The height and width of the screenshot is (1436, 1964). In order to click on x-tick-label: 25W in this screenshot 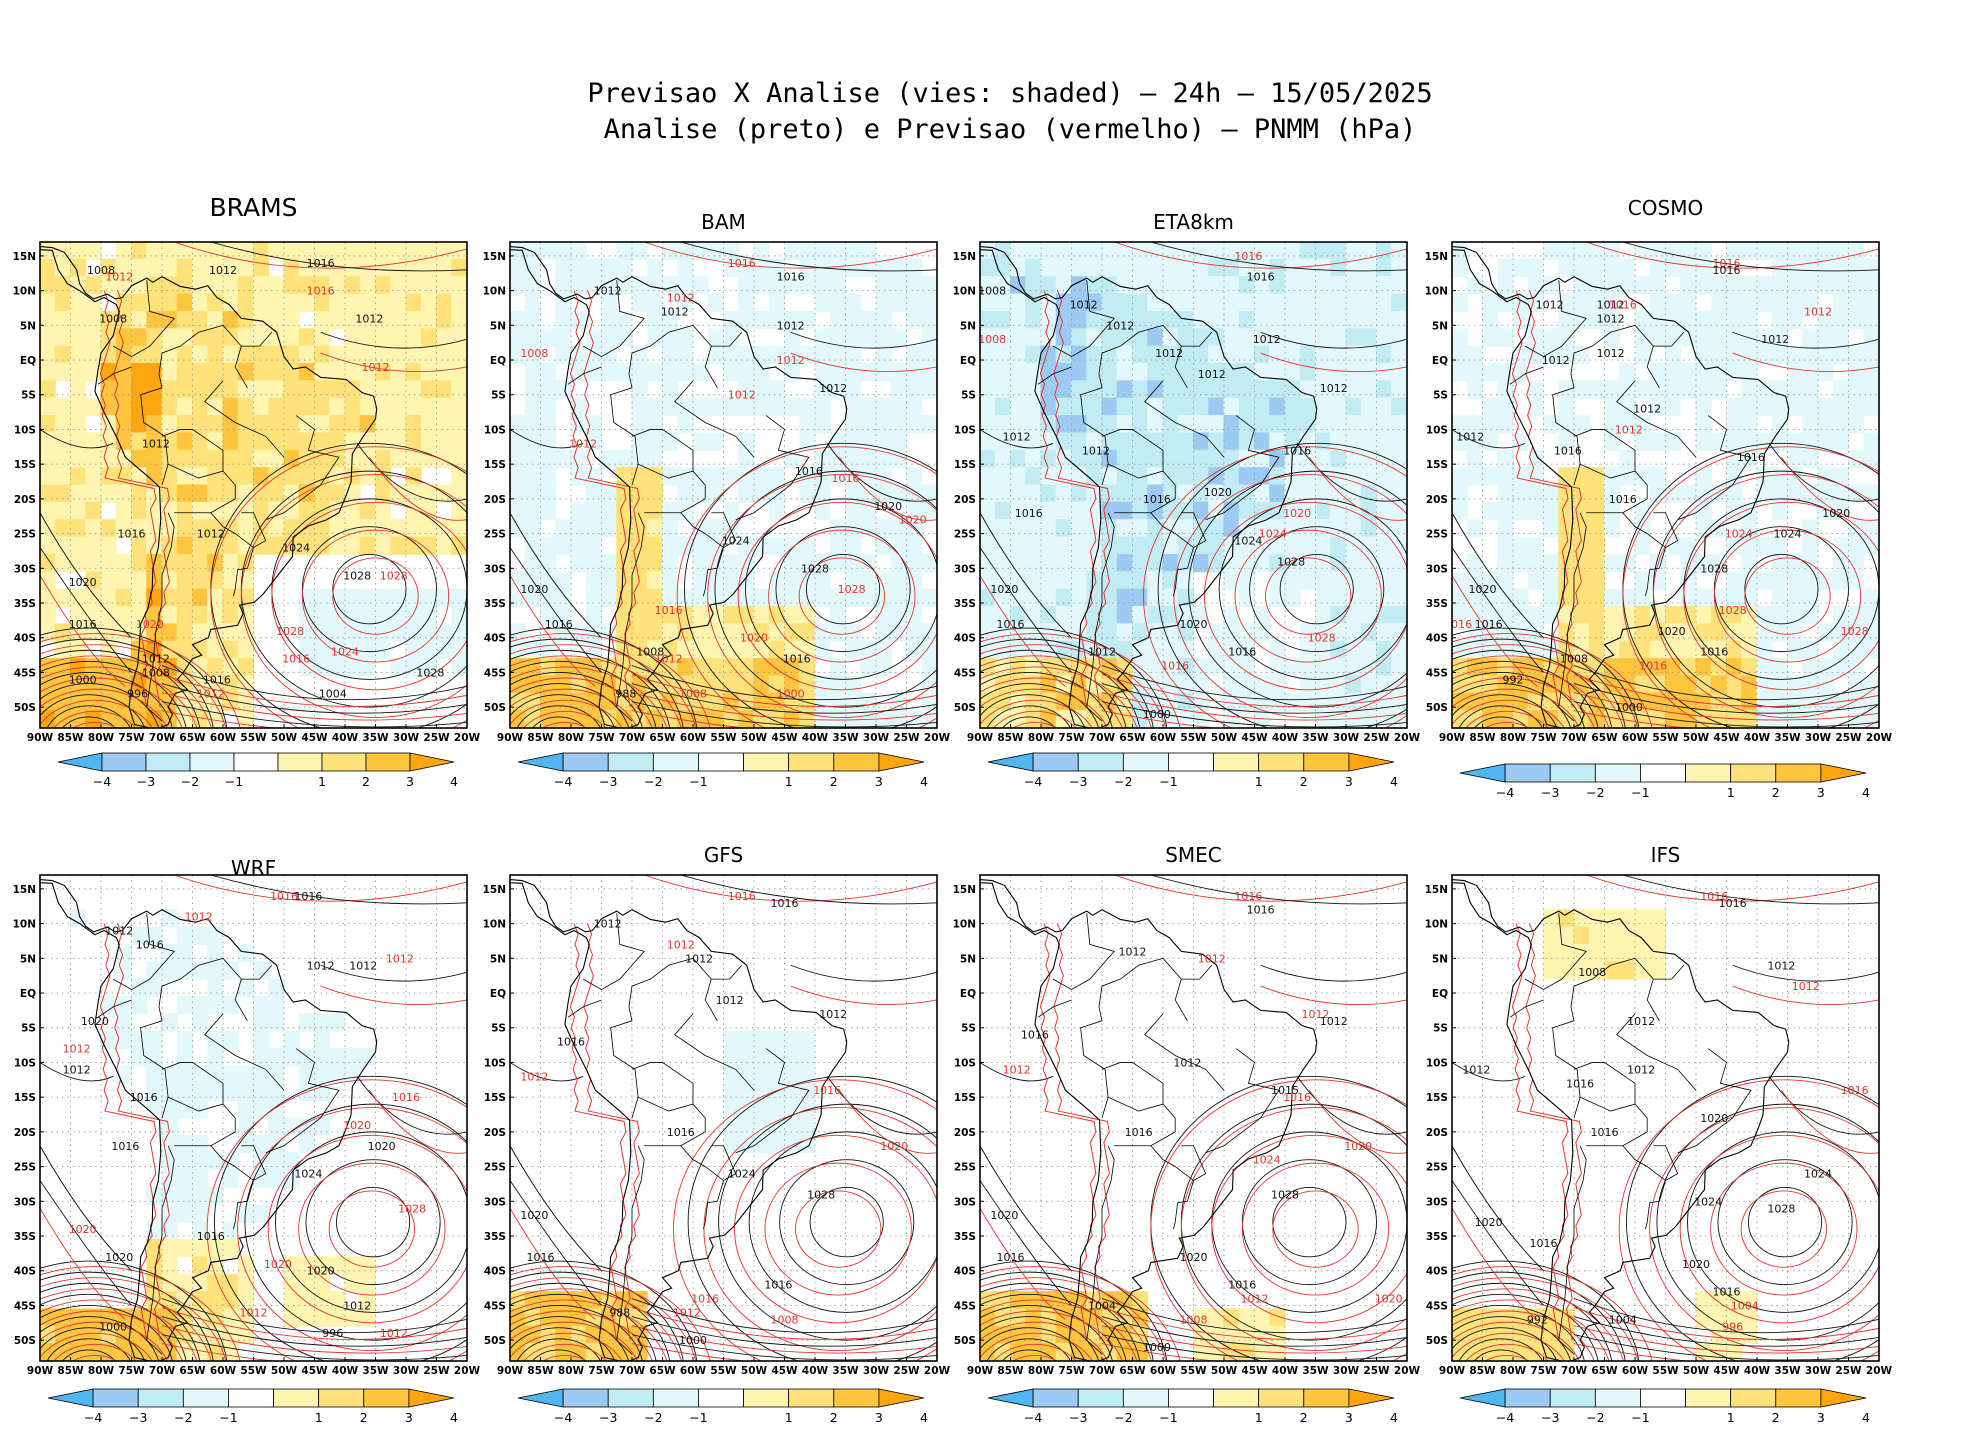, I will do `click(1376, 1371)`.